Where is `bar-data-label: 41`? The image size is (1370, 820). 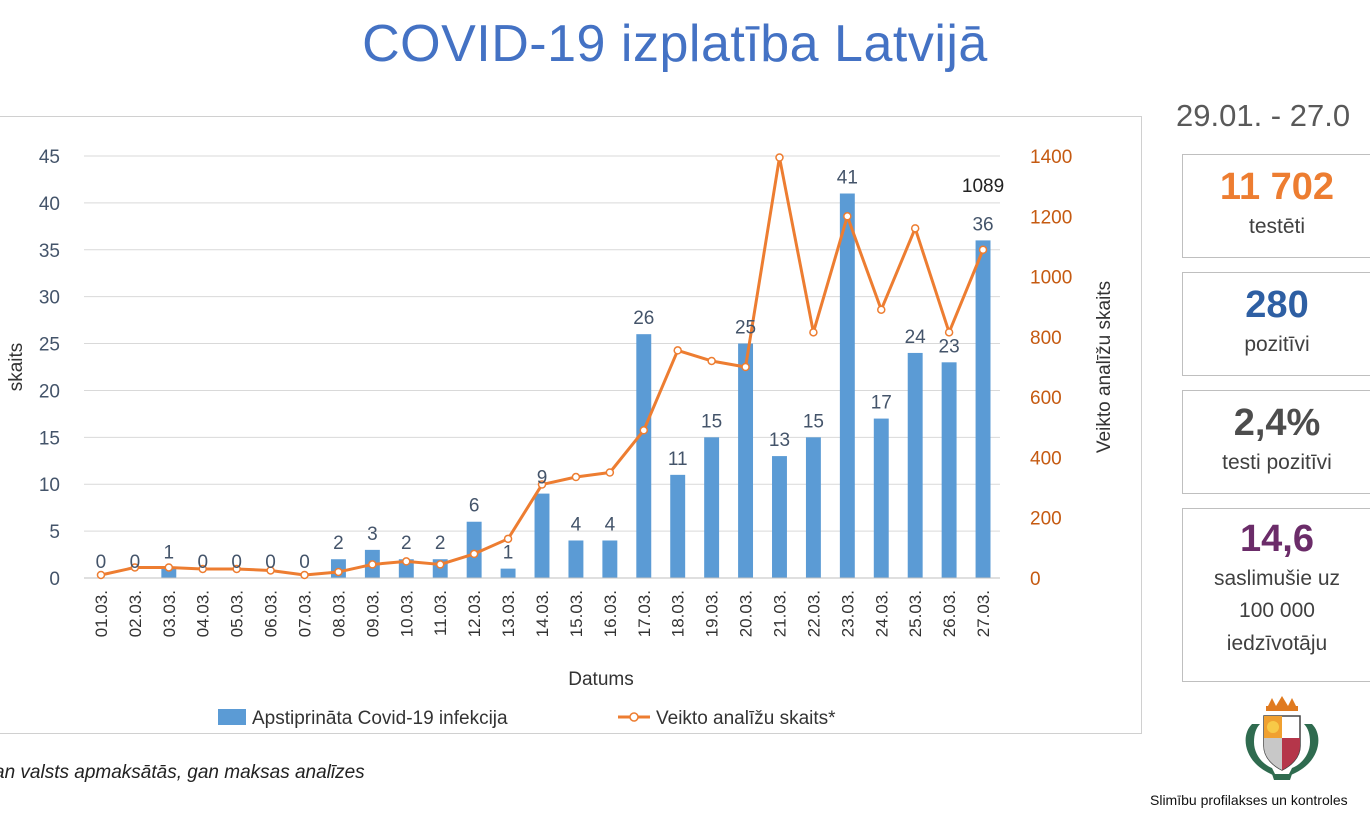
bar-data-label: 41 is located at coordinates (847, 178).